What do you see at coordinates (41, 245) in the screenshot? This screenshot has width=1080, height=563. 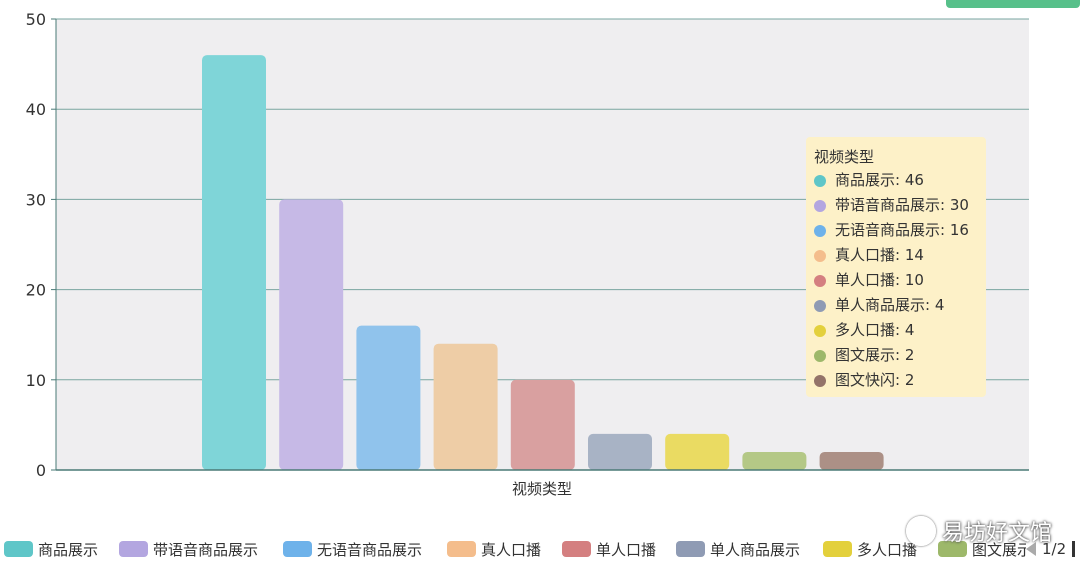 I see `y-tick-labels: 0 10 20 30 40 50` at bounding box center [41, 245].